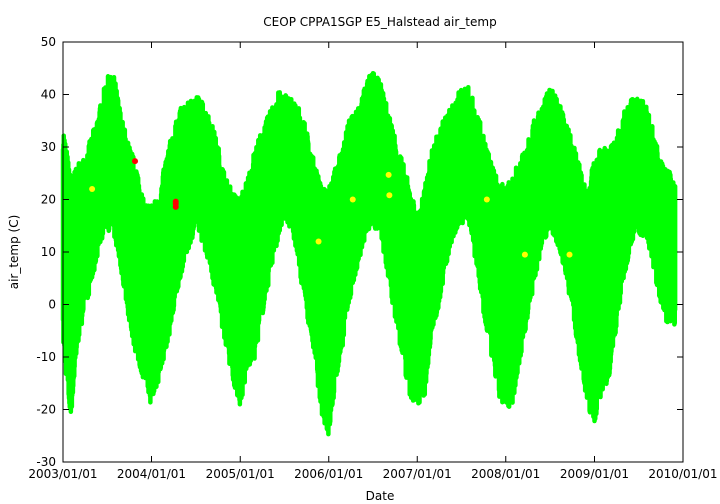  Describe the element at coordinates (682, 474) in the screenshot. I see `x-tick-label: 2010/01/01` at that location.